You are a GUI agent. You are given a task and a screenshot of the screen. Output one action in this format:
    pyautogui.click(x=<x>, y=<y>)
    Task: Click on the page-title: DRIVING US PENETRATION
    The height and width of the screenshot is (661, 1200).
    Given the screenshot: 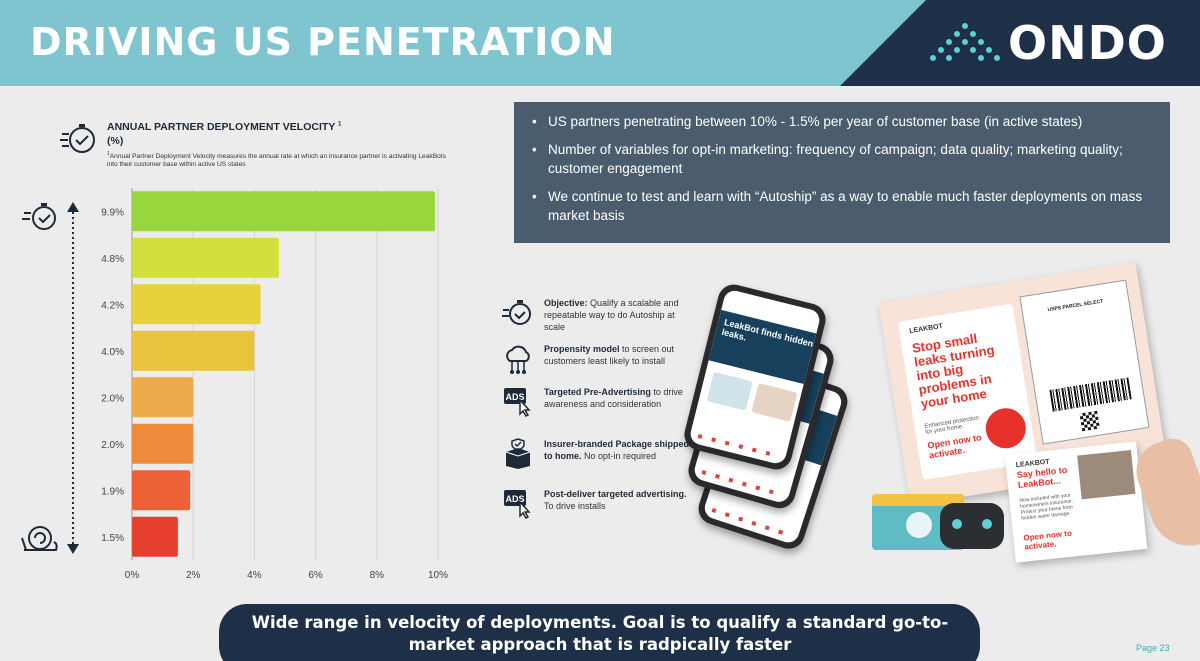 What is the action you would take?
    pyautogui.click(x=323, y=42)
    